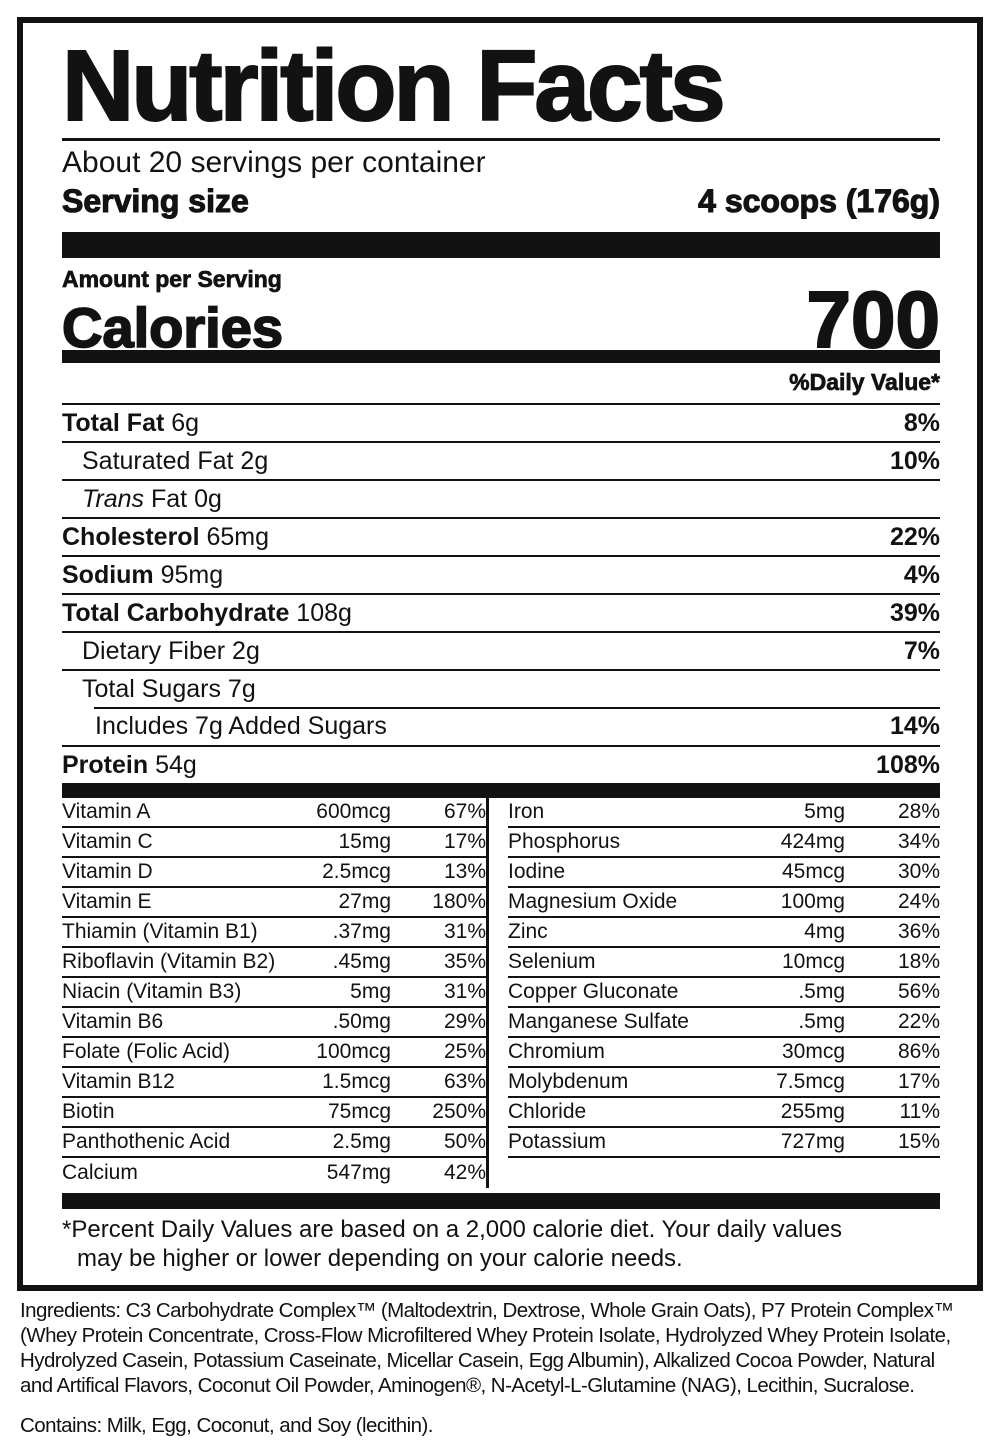 Image resolution: width=1000 pixels, height=1449 pixels. I want to click on nutrient-daily-value: 4%, so click(921, 574).